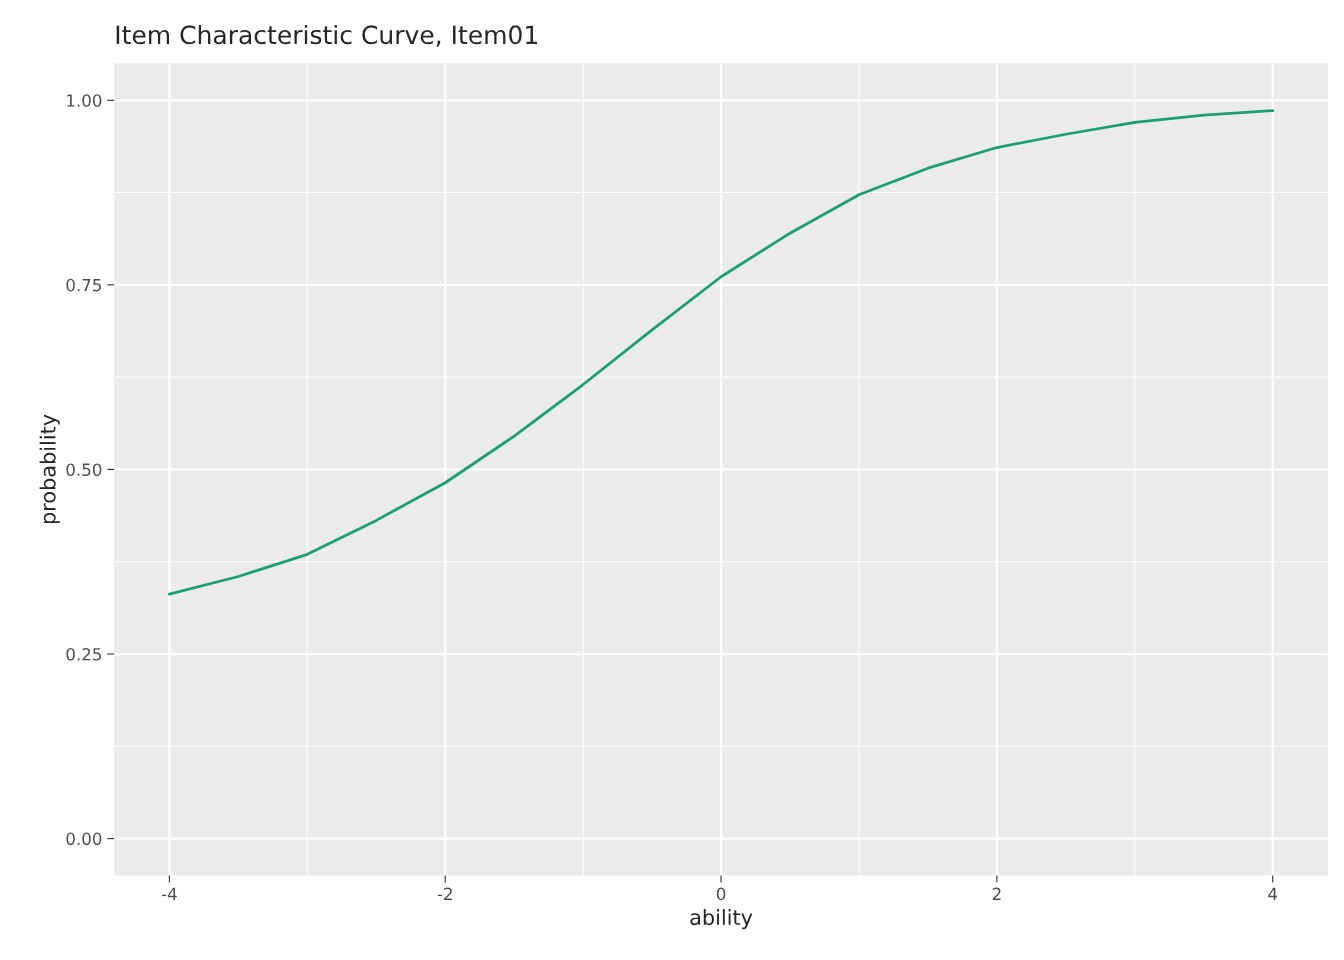 The height and width of the screenshot is (960, 1344). What do you see at coordinates (84, 470) in the screenshot?
I see `y-tick-label: 0.50` at bounding box center [84, 470].